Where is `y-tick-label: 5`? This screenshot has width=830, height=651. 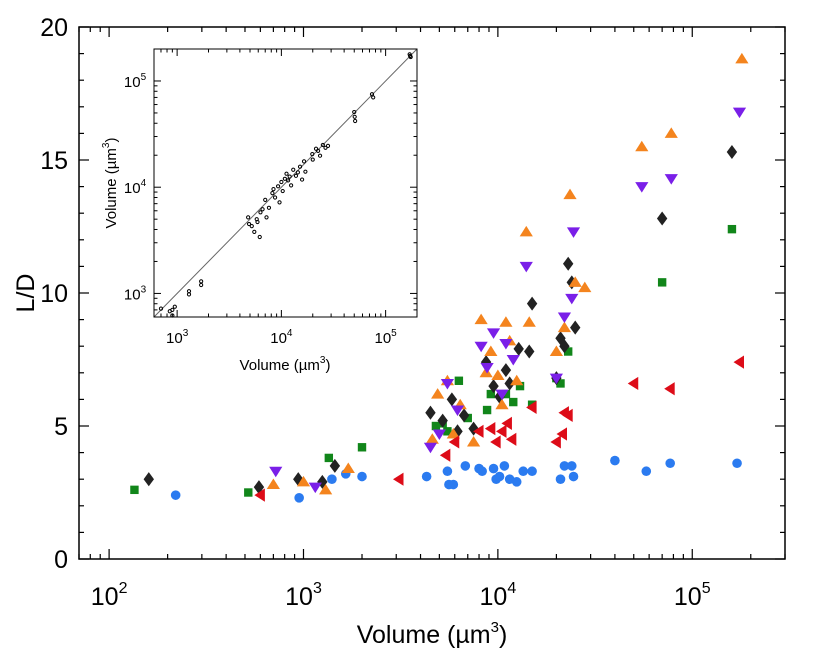 y-tick-label: 5 is located at coordinates (61, 427).